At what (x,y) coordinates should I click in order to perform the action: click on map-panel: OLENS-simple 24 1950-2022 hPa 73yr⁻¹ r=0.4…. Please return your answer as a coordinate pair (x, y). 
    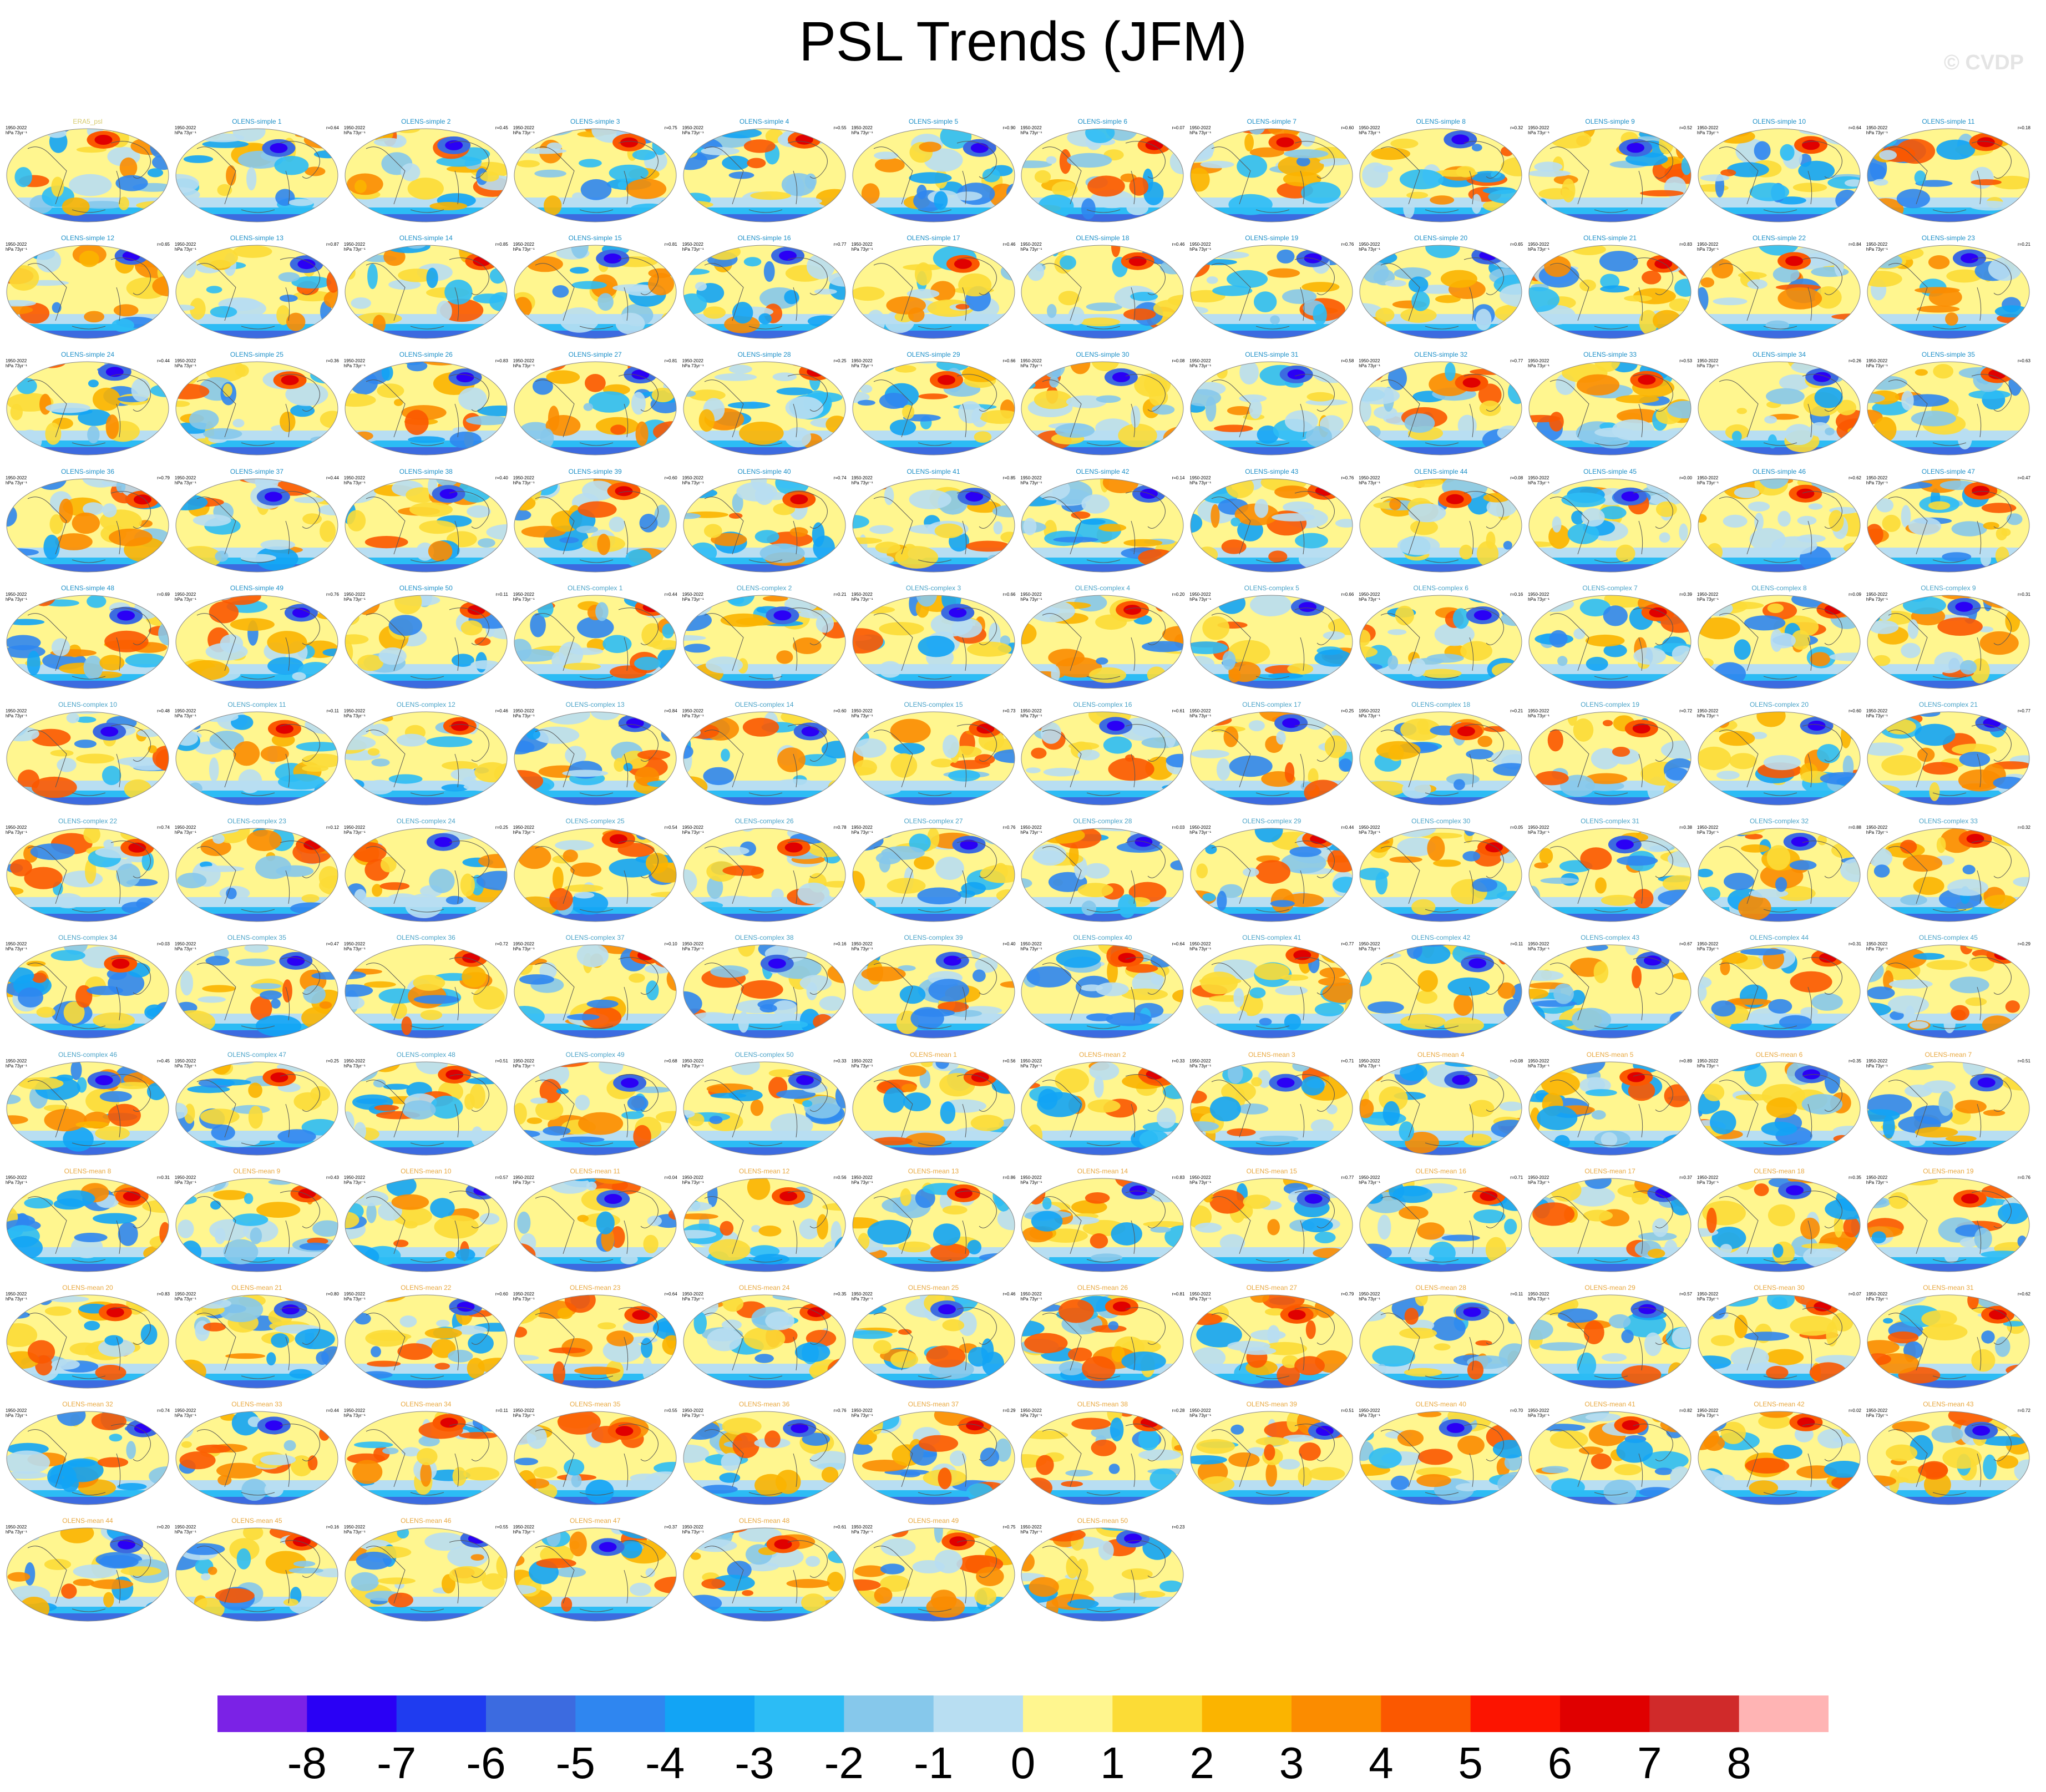
    Looking at the image, I should click on (88, 404).